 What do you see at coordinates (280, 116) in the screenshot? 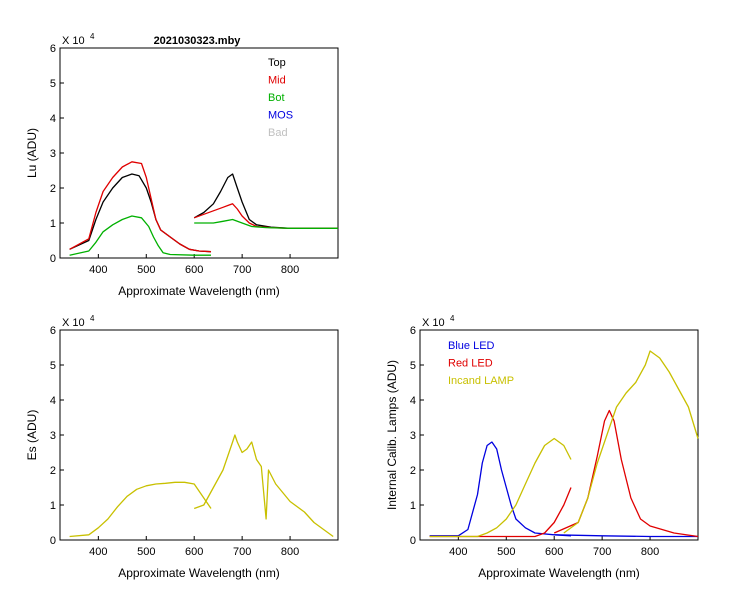
I see `legend-entry-mos: MOS` at bounding box center [280, 116].